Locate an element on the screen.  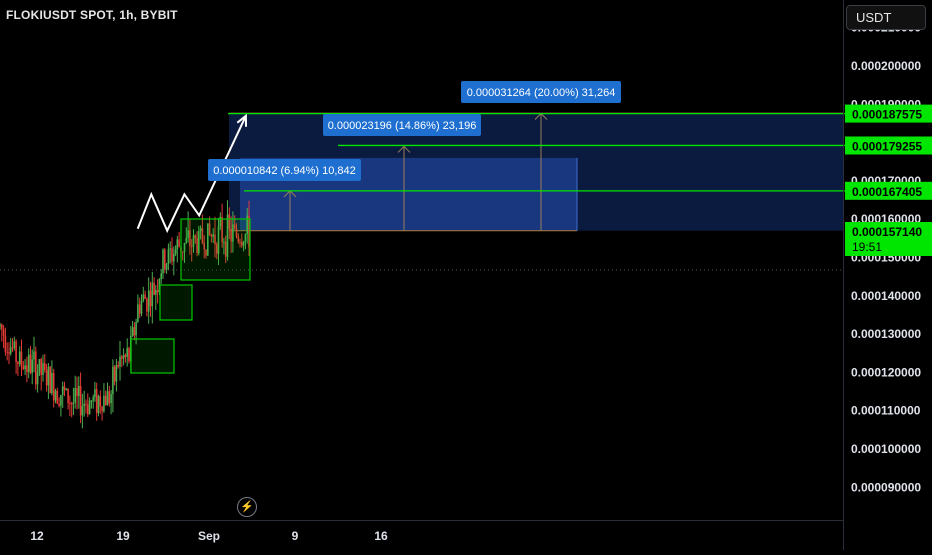
measure-label-3: 0.000031264 (20.00%) 31,264 is located at coordinates (541, 92).